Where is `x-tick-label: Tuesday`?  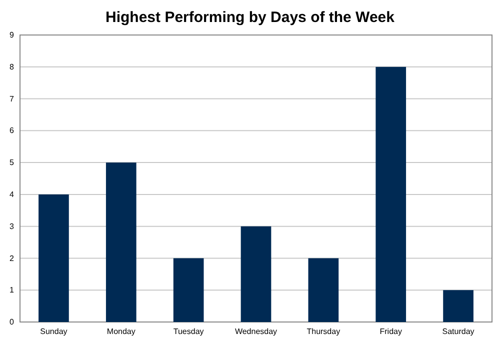
x-tick-label: Tuesday is located at coordinates (188, 331).